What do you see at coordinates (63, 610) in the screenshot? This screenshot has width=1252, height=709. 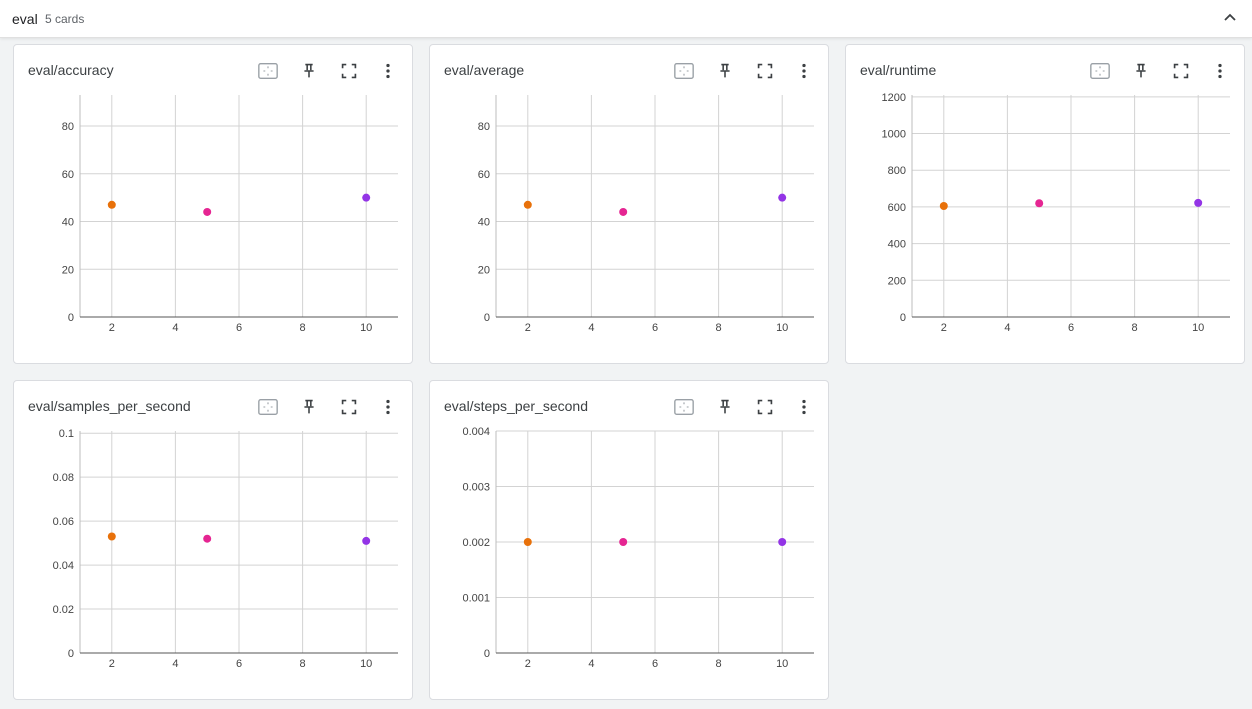 I see `y-tick-label: 0.02` at bounding box center [63, 610].